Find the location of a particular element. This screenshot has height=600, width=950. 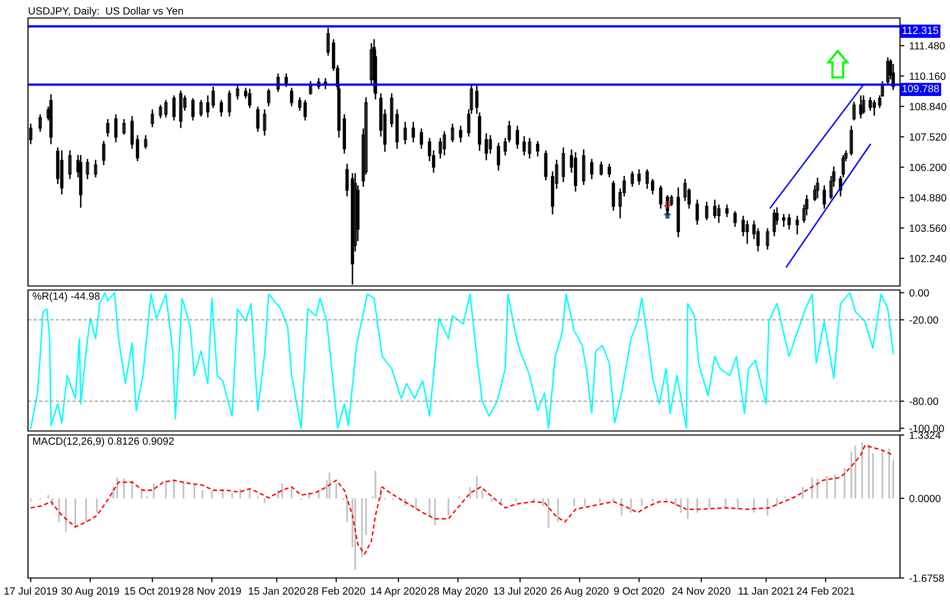

y-tick-label: 104.880 is located at coordinates (928, 198).